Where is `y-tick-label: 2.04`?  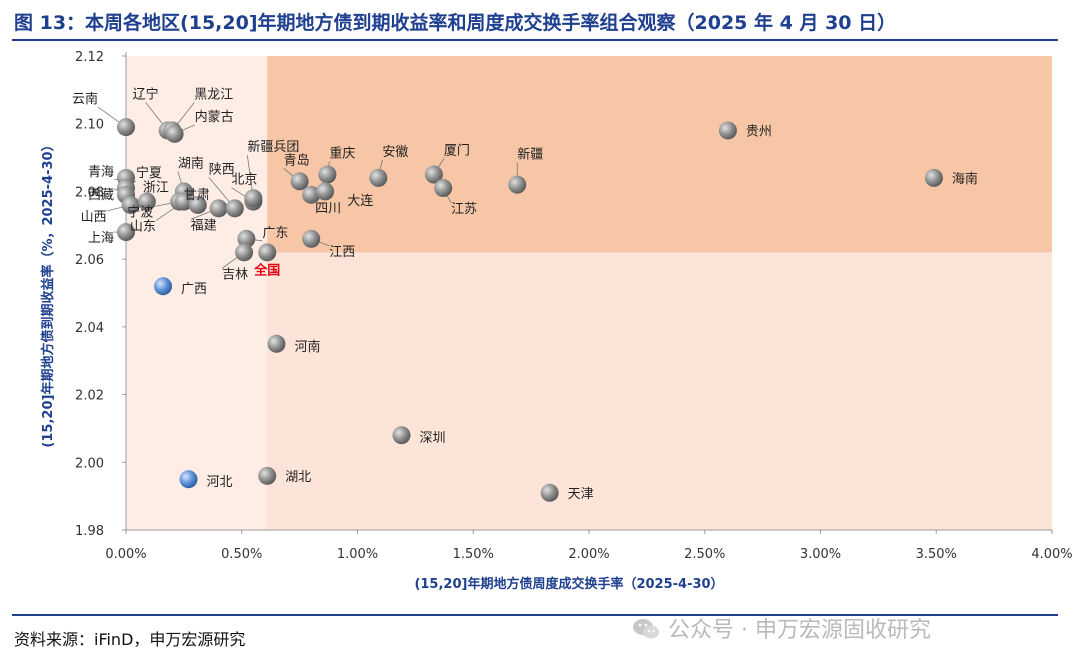
y-tick-label: 2.04 is located at coordinates (89, 328).